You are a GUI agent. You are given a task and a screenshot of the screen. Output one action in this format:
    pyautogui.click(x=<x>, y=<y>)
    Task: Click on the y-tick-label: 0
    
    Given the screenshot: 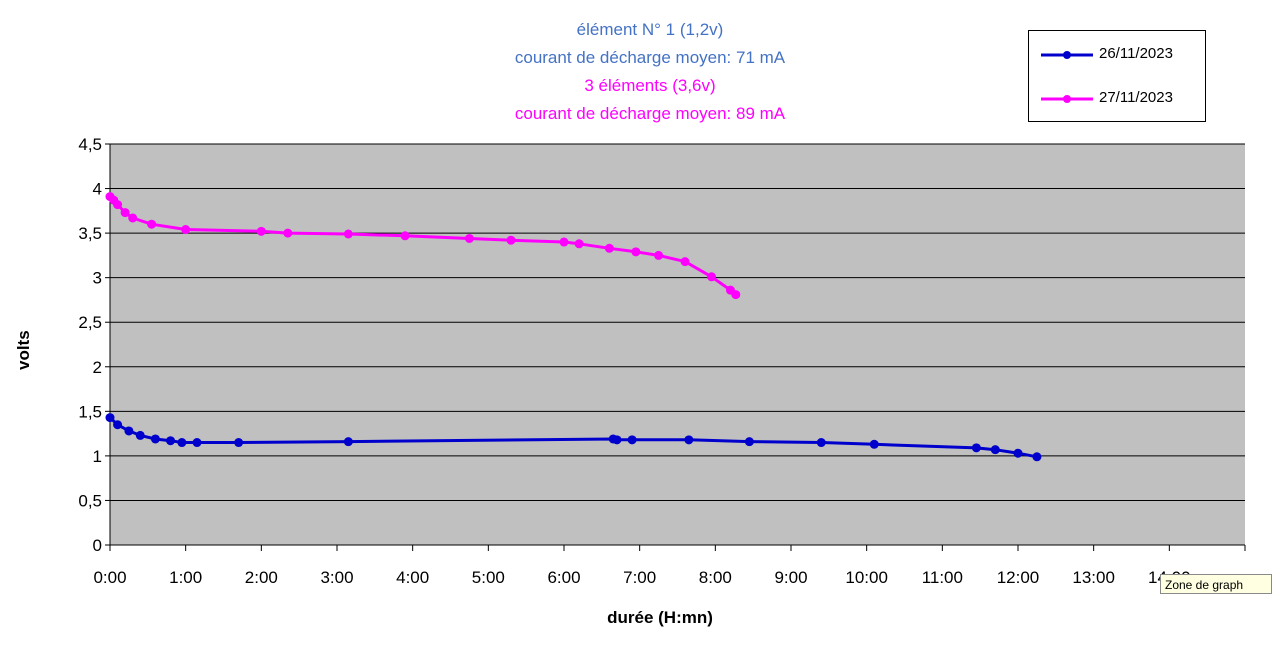 What is the action you would take?
    pyautogui.click(x=97, y=545)
    